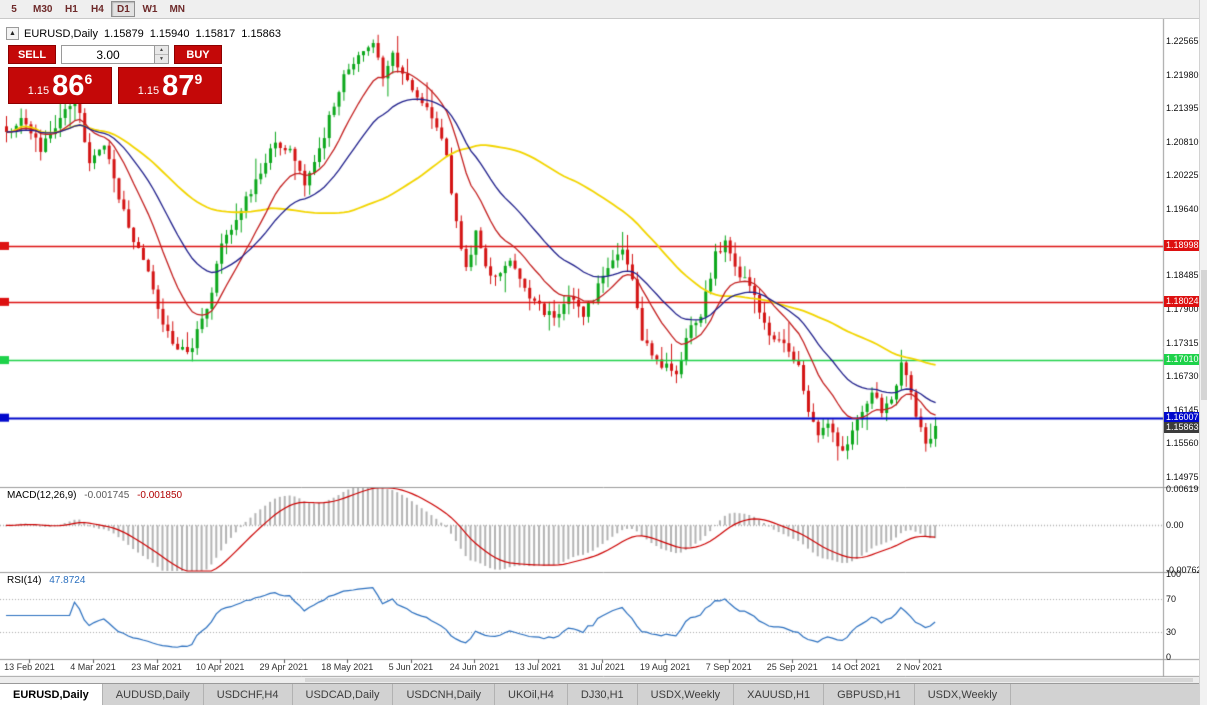 The height and width of the screenshot is (705, 1207). I want to click on bid-price-digits: 86, so click(68, 86).